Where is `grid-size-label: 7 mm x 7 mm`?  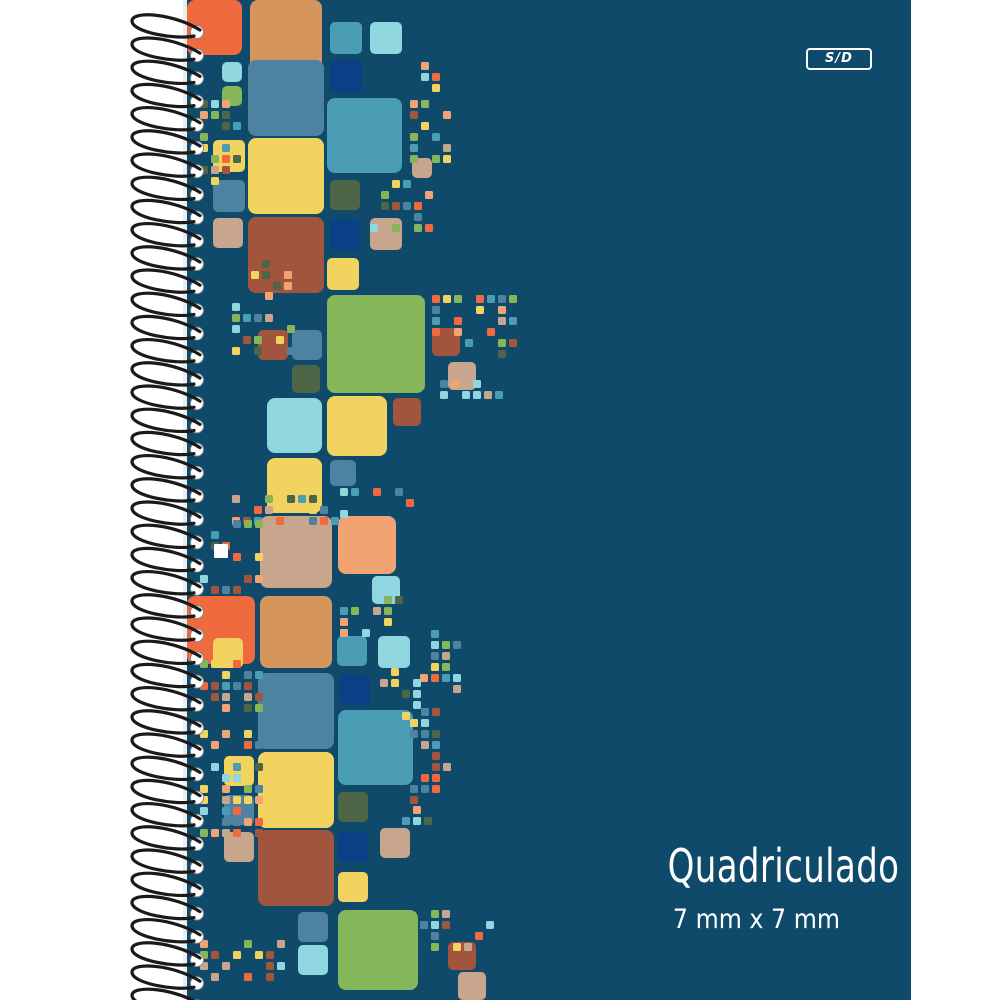
grid-size-label: 7 mm x 7 mm is located at coordinates (756, 919).